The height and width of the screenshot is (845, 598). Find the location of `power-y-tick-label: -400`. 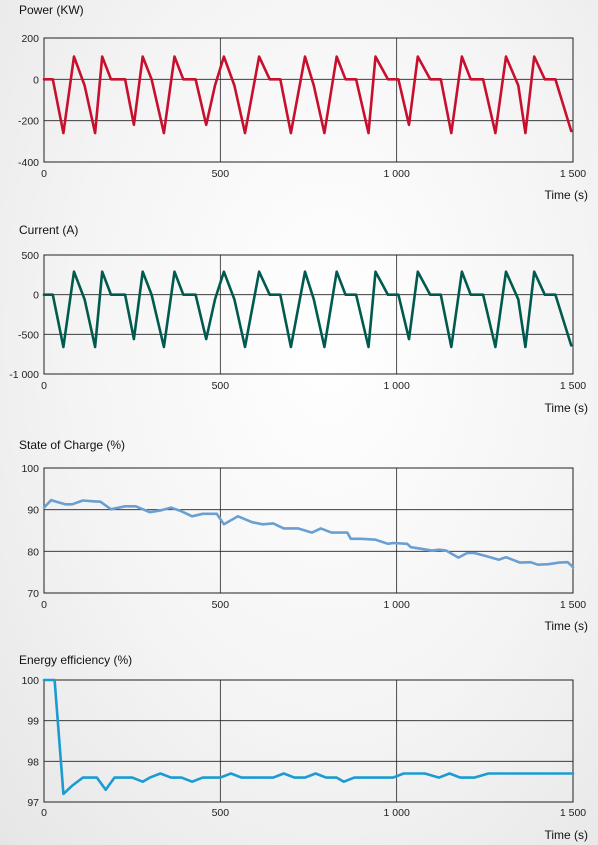

power-y-tick-label: -400 is located at coordinates (28, 163).